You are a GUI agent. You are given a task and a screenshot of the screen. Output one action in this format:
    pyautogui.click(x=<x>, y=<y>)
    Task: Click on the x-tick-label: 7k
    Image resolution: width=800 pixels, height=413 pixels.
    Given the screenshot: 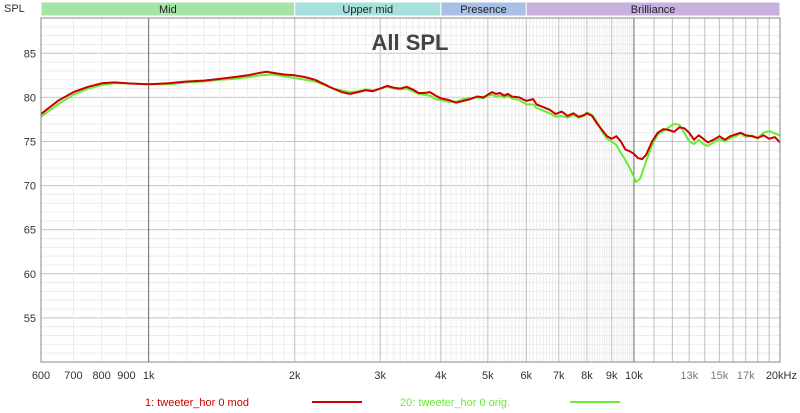 What is the action you would take?
    pyautogui.click(x=559, y=376)
    